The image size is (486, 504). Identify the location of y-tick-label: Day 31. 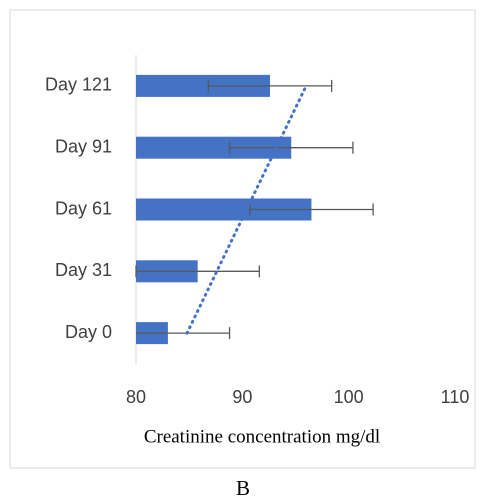
(83, 270).